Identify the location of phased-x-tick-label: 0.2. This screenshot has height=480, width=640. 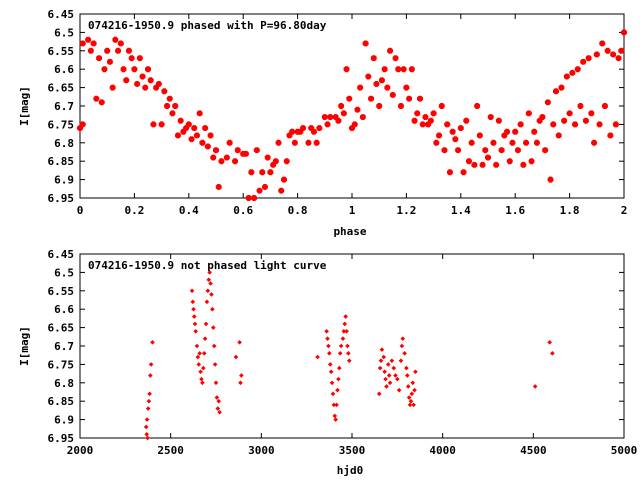
(134, 210).